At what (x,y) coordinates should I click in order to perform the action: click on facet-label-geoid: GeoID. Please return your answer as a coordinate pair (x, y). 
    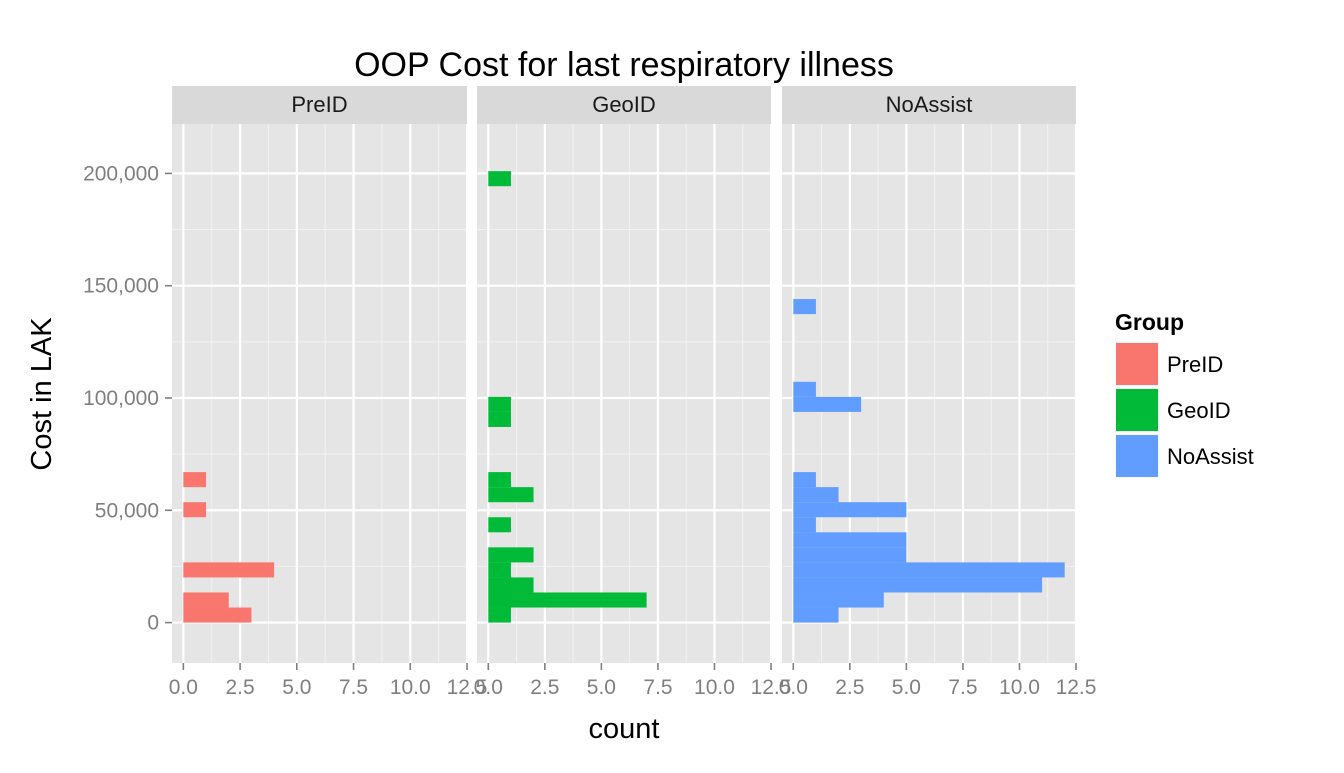
    Looking at the image, I should click on (624, 104).